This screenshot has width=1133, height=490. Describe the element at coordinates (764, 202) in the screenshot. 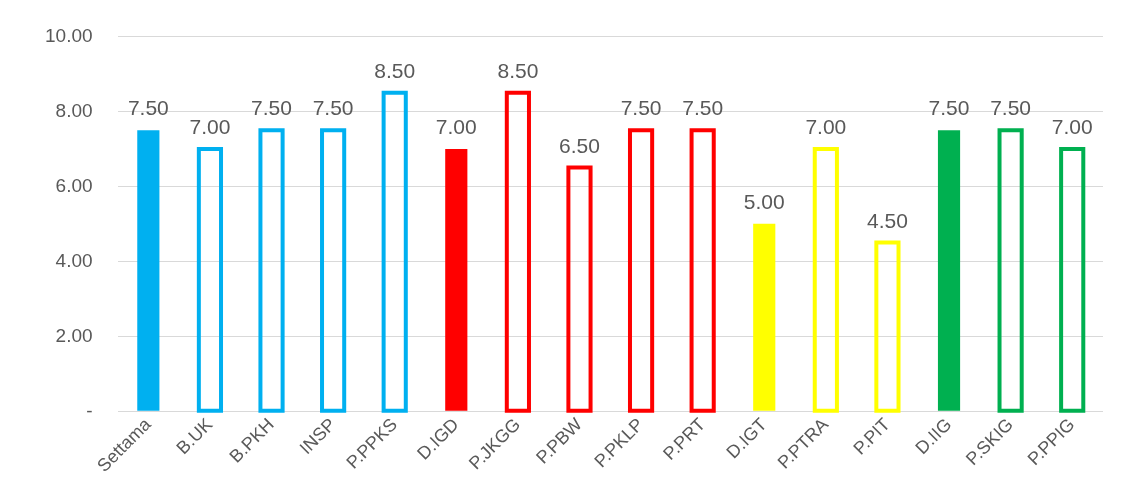

I see `data-label: 5.00` at that location.